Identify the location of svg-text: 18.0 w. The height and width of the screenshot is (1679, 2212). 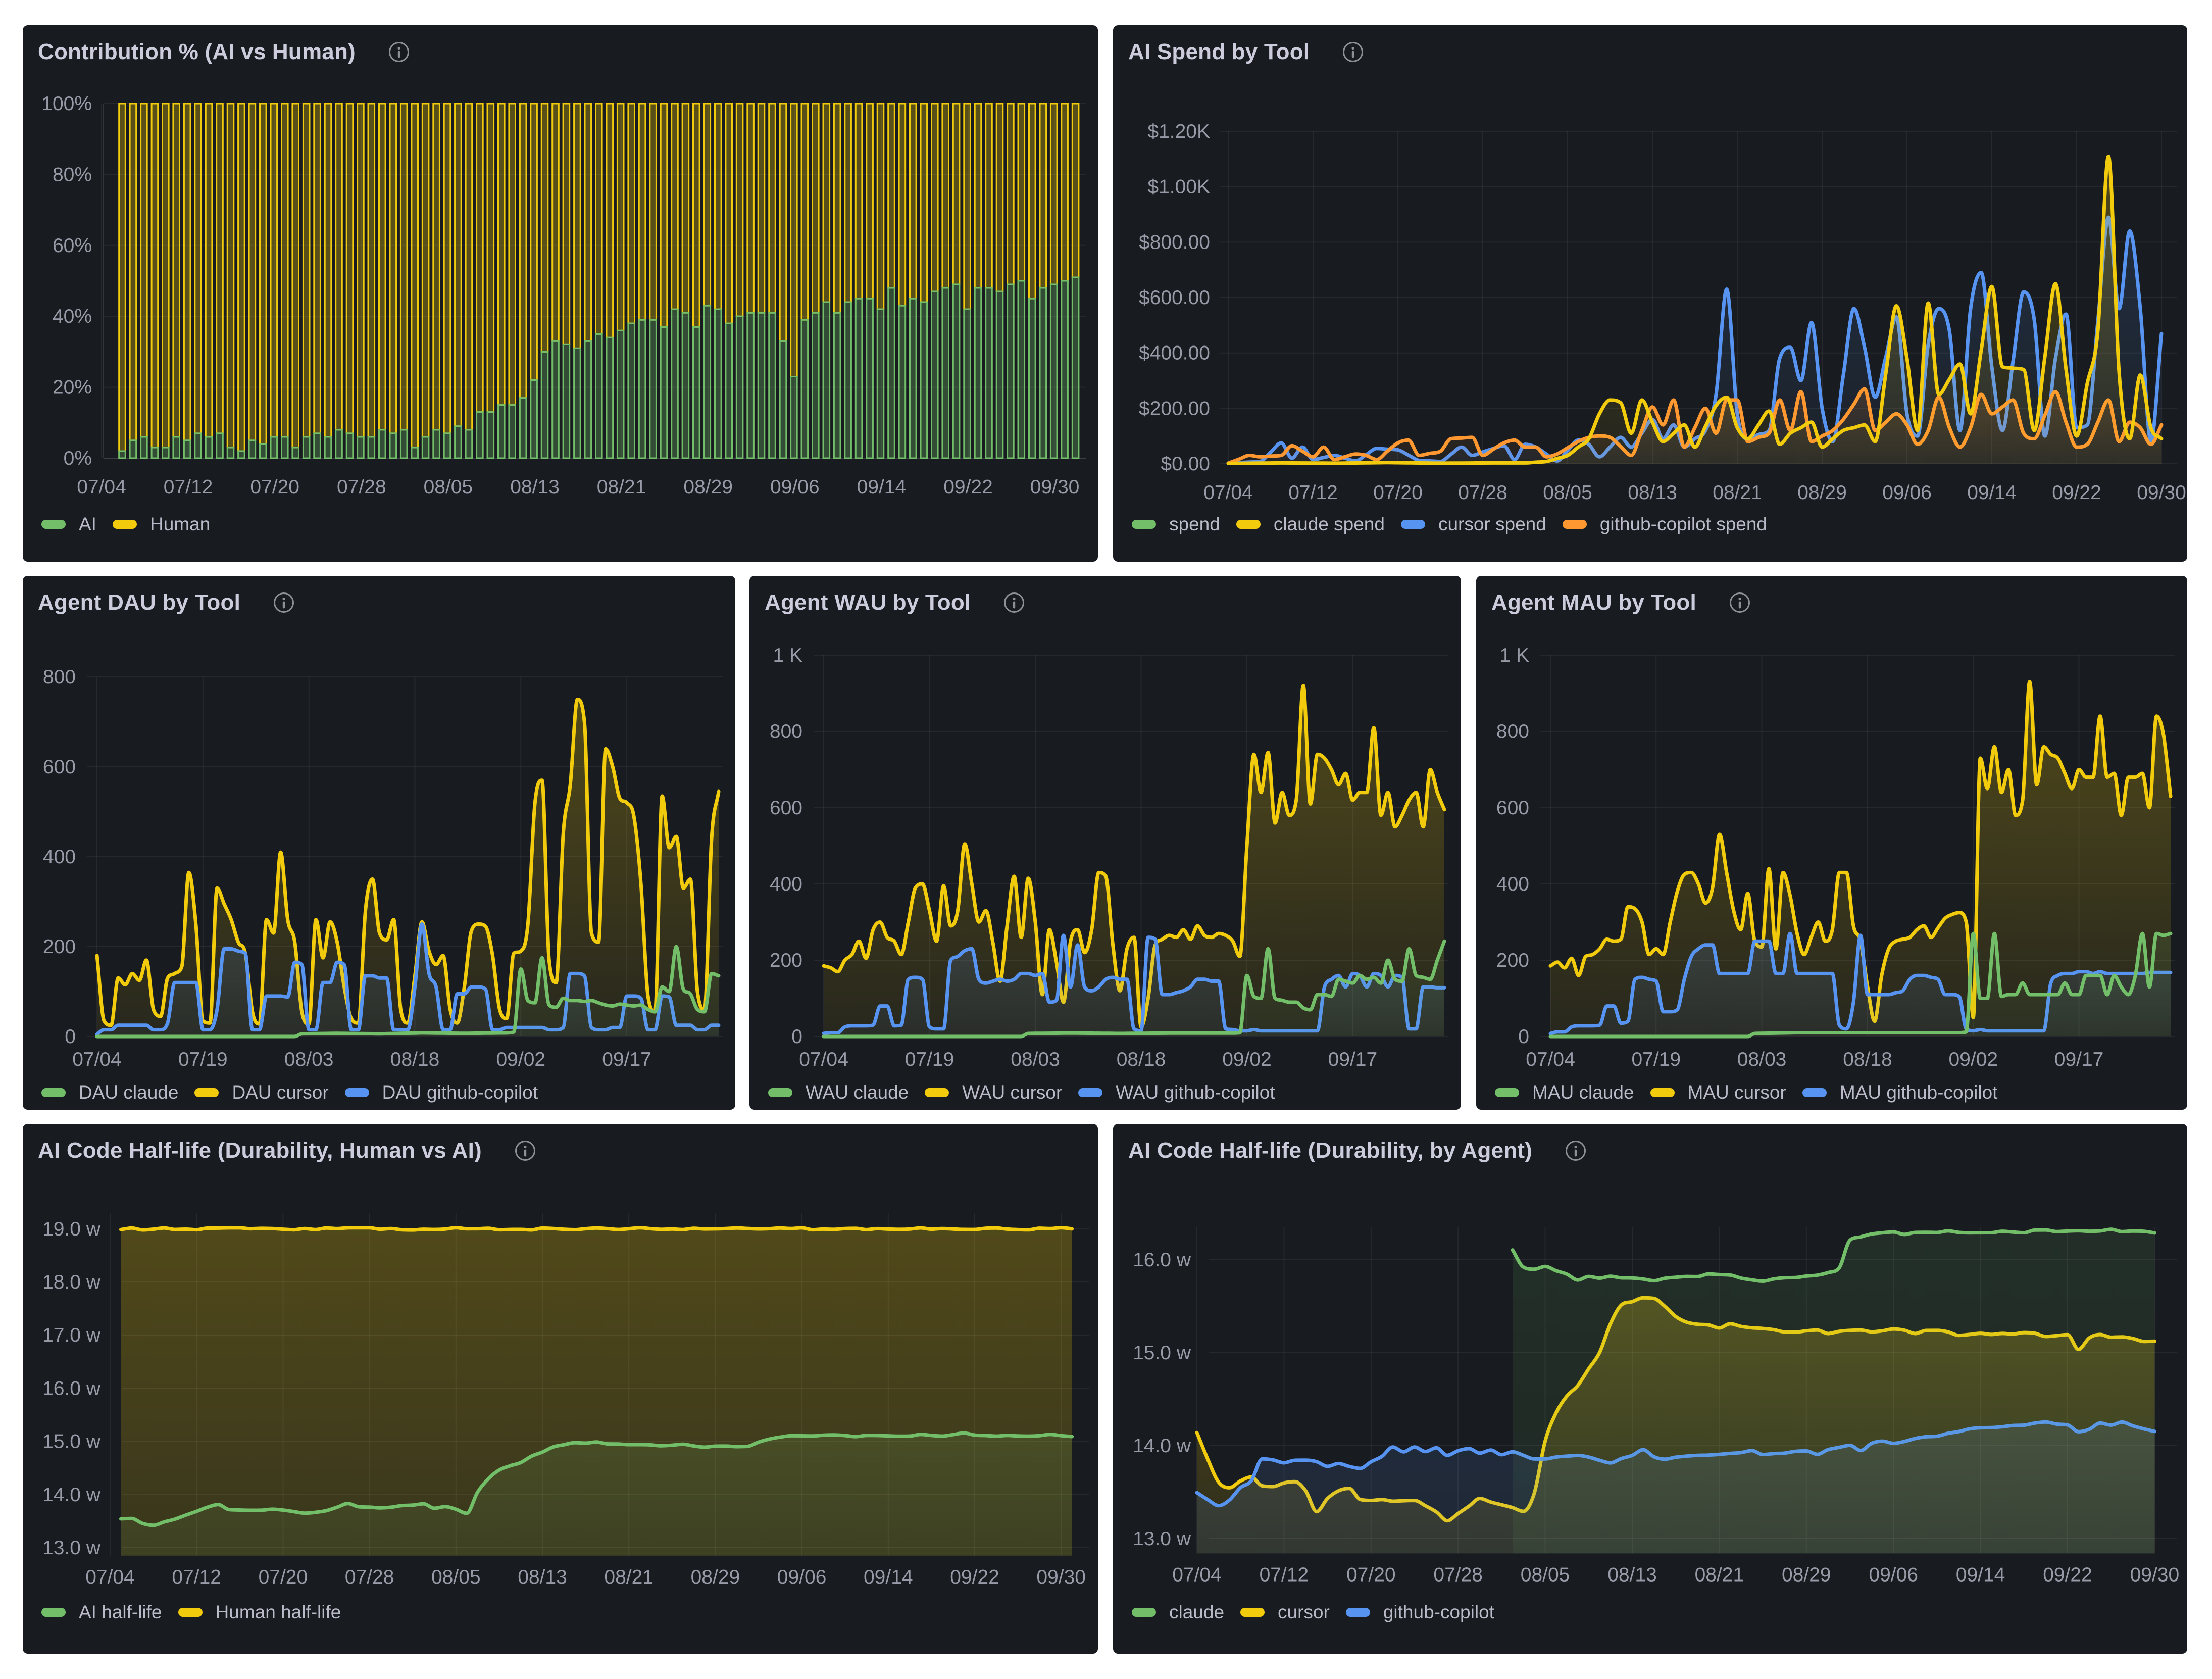
(71, 1282).